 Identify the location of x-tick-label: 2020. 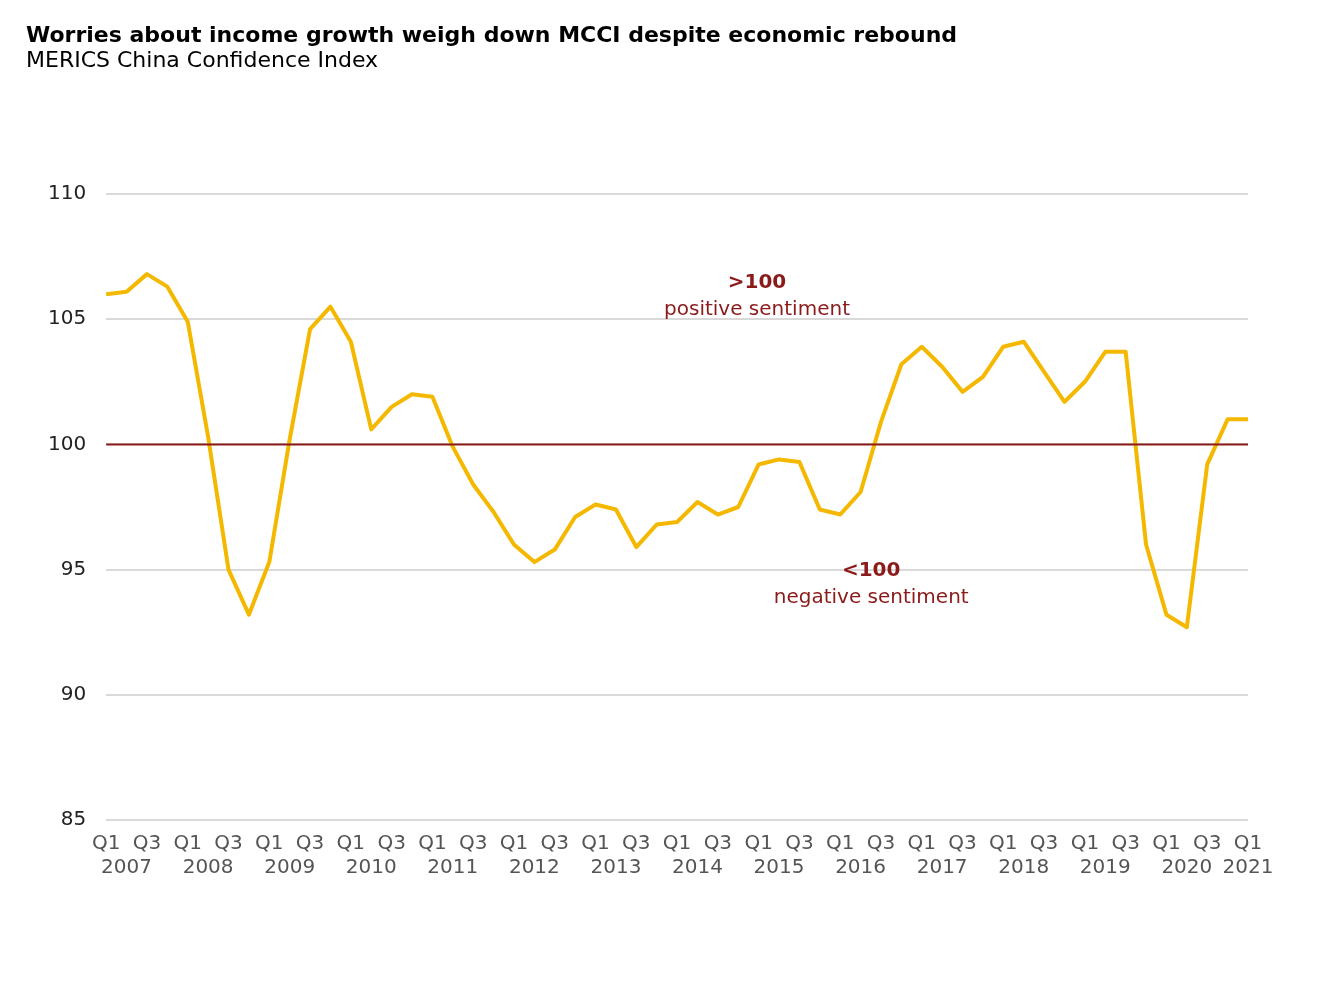
(1187, 866).